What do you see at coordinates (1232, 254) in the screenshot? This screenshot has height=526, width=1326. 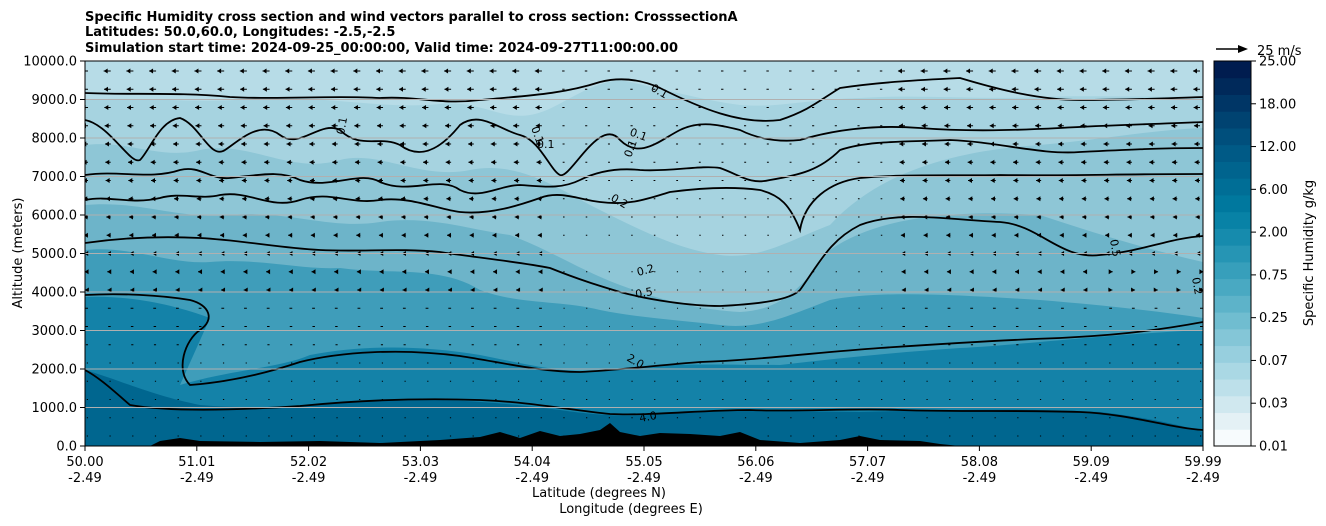 I see `colorbar` at bounding box center [1232, 254].